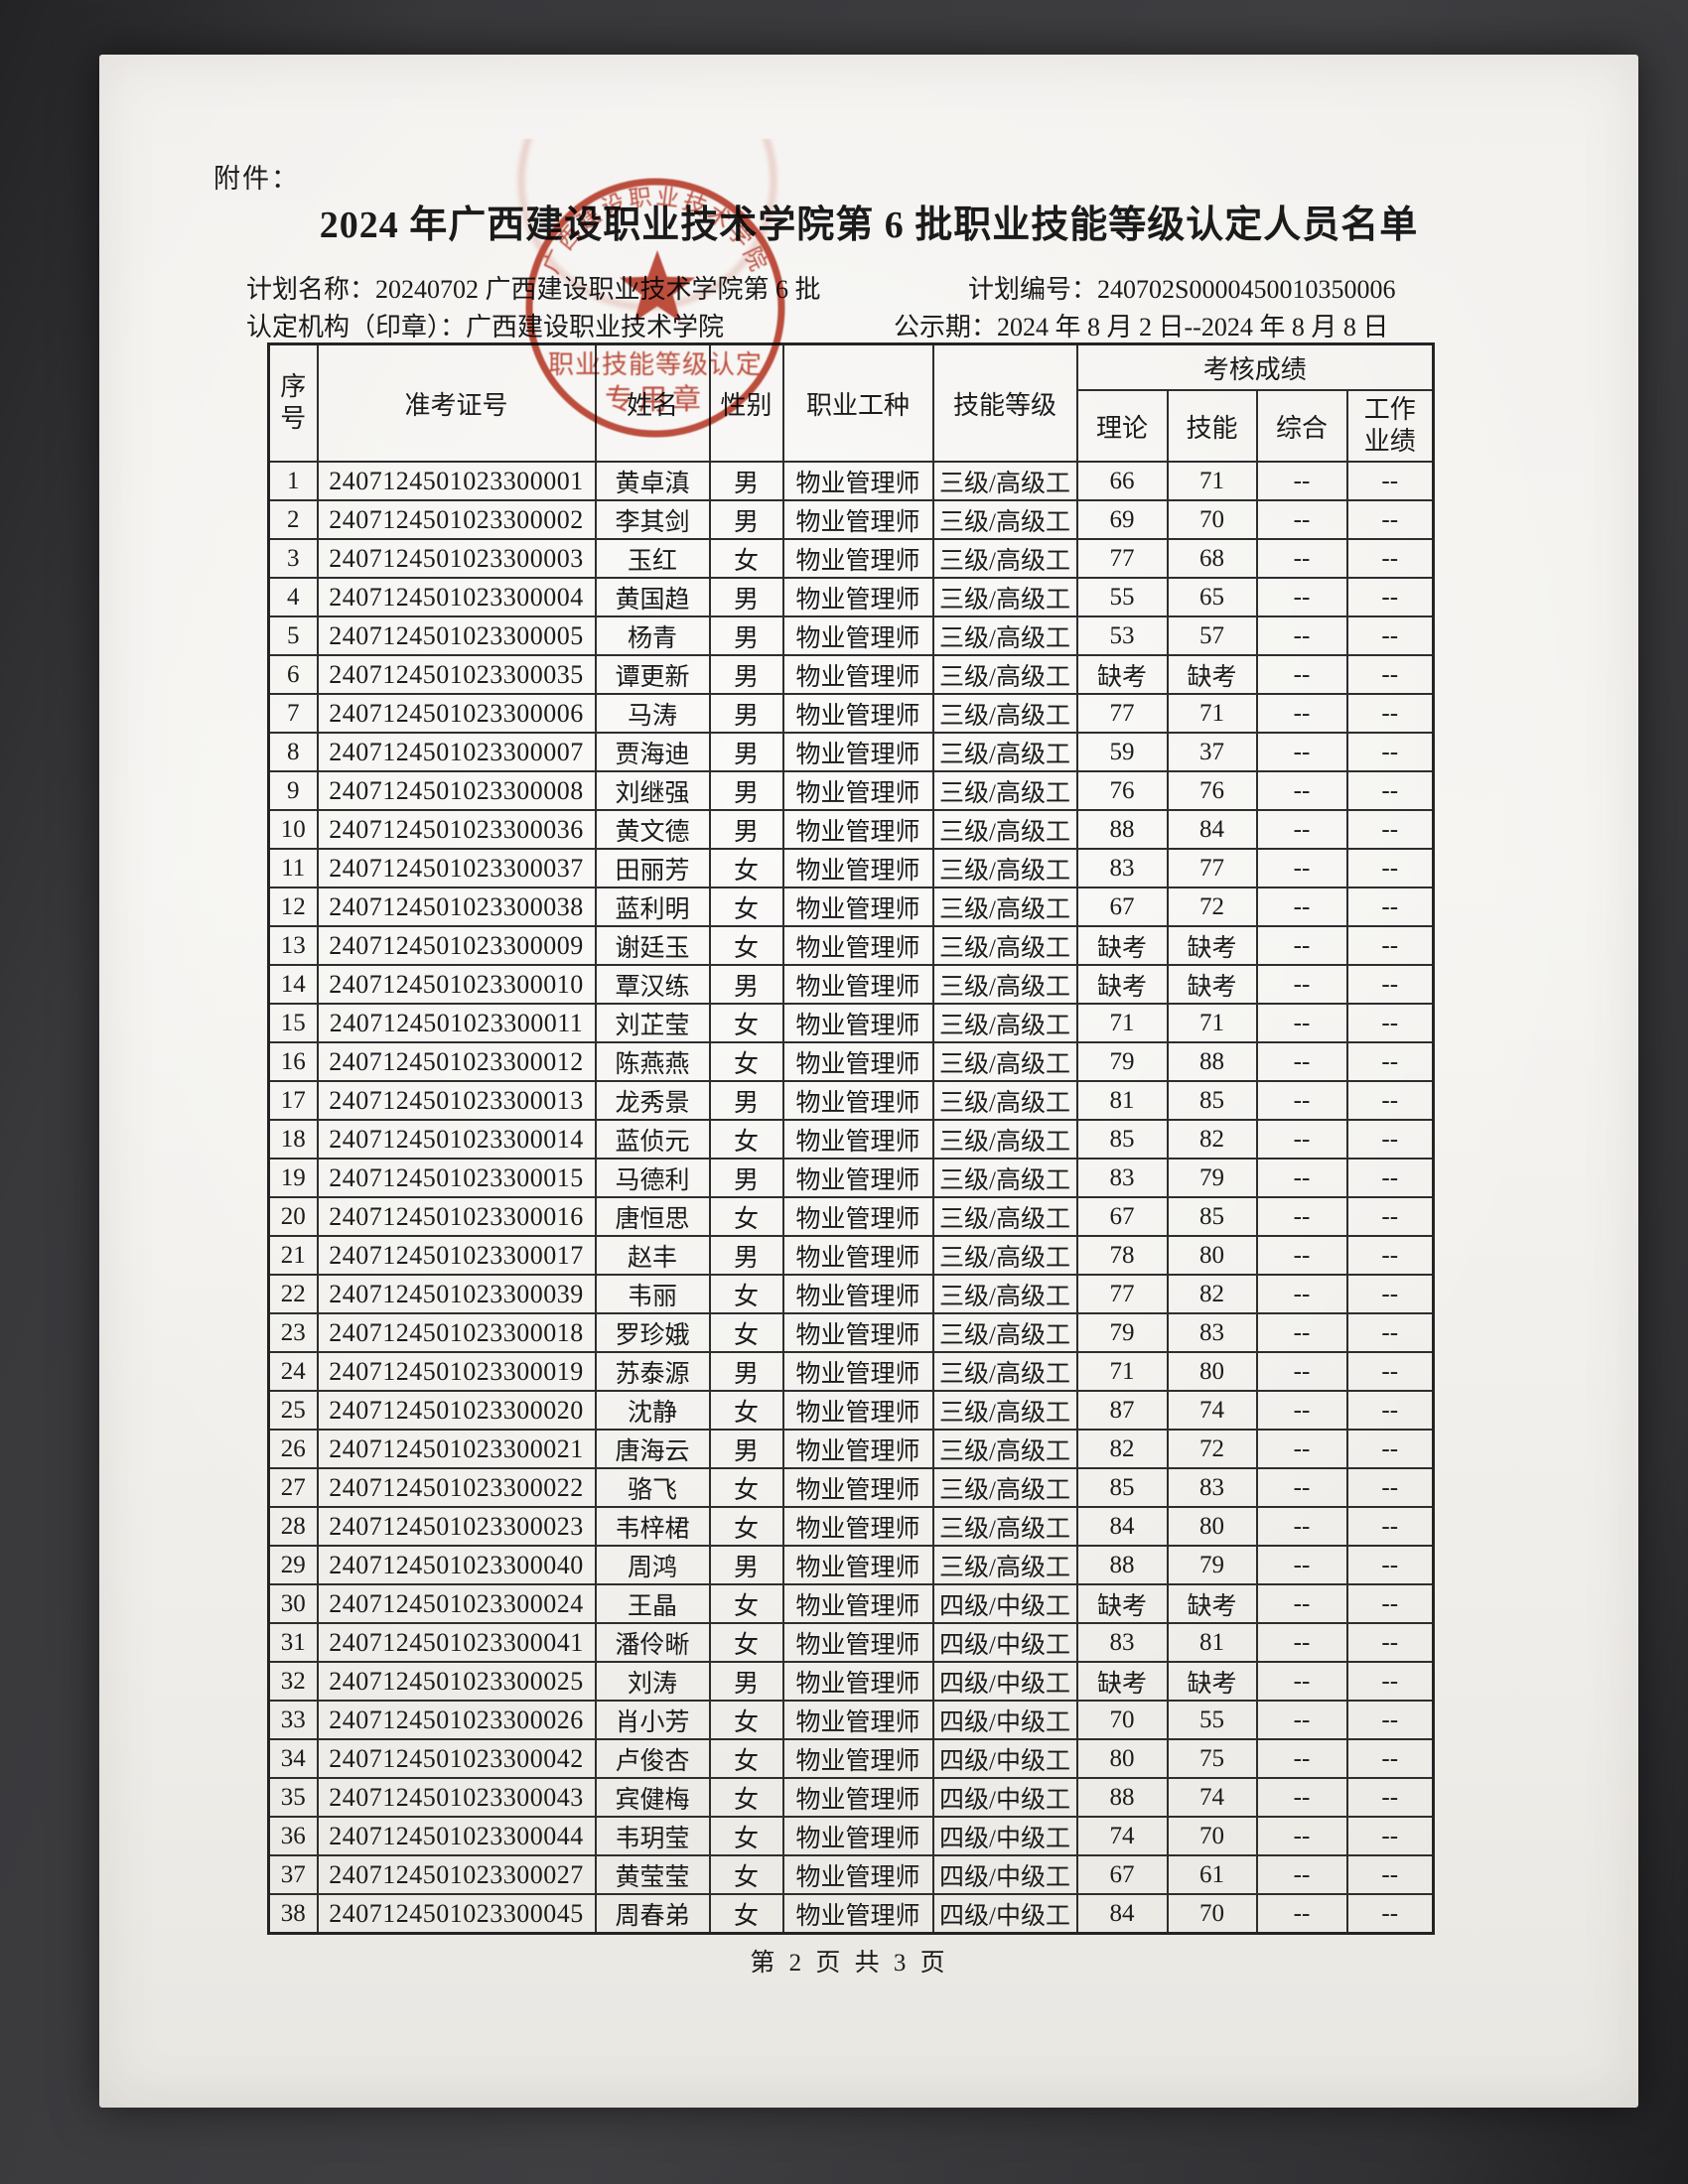 Image resolution: width=1688 pixels, height=2184 pixels. Describe the element at coordinates (256, 179) in the screenshot. I see `attachment-label: 附件：` at that location.